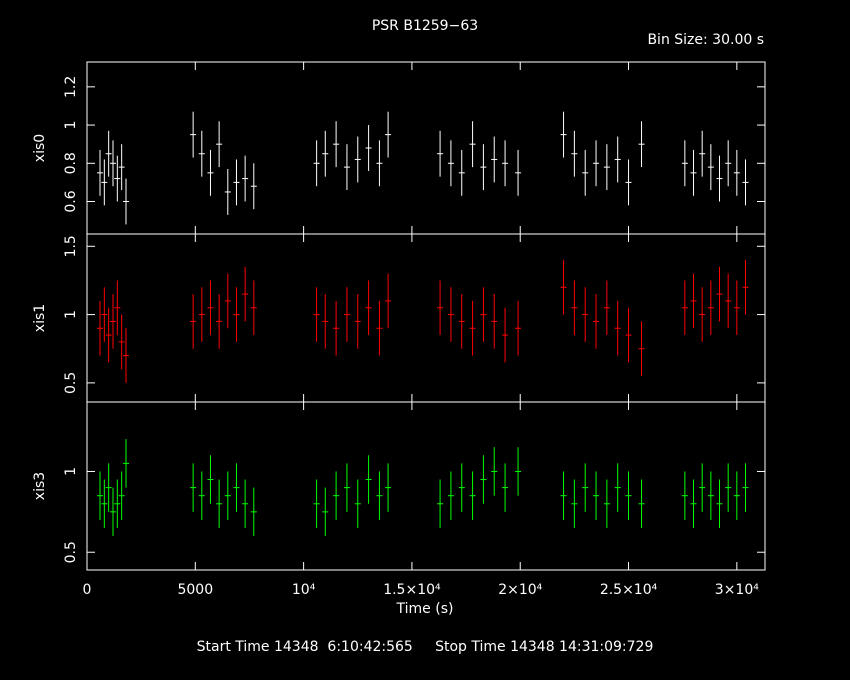 The height and width of the screenshot is (680, 850). Describe the element at coordinates (71, 87) in the screenshot. I see `y-tick-label: 1.2` at that location.